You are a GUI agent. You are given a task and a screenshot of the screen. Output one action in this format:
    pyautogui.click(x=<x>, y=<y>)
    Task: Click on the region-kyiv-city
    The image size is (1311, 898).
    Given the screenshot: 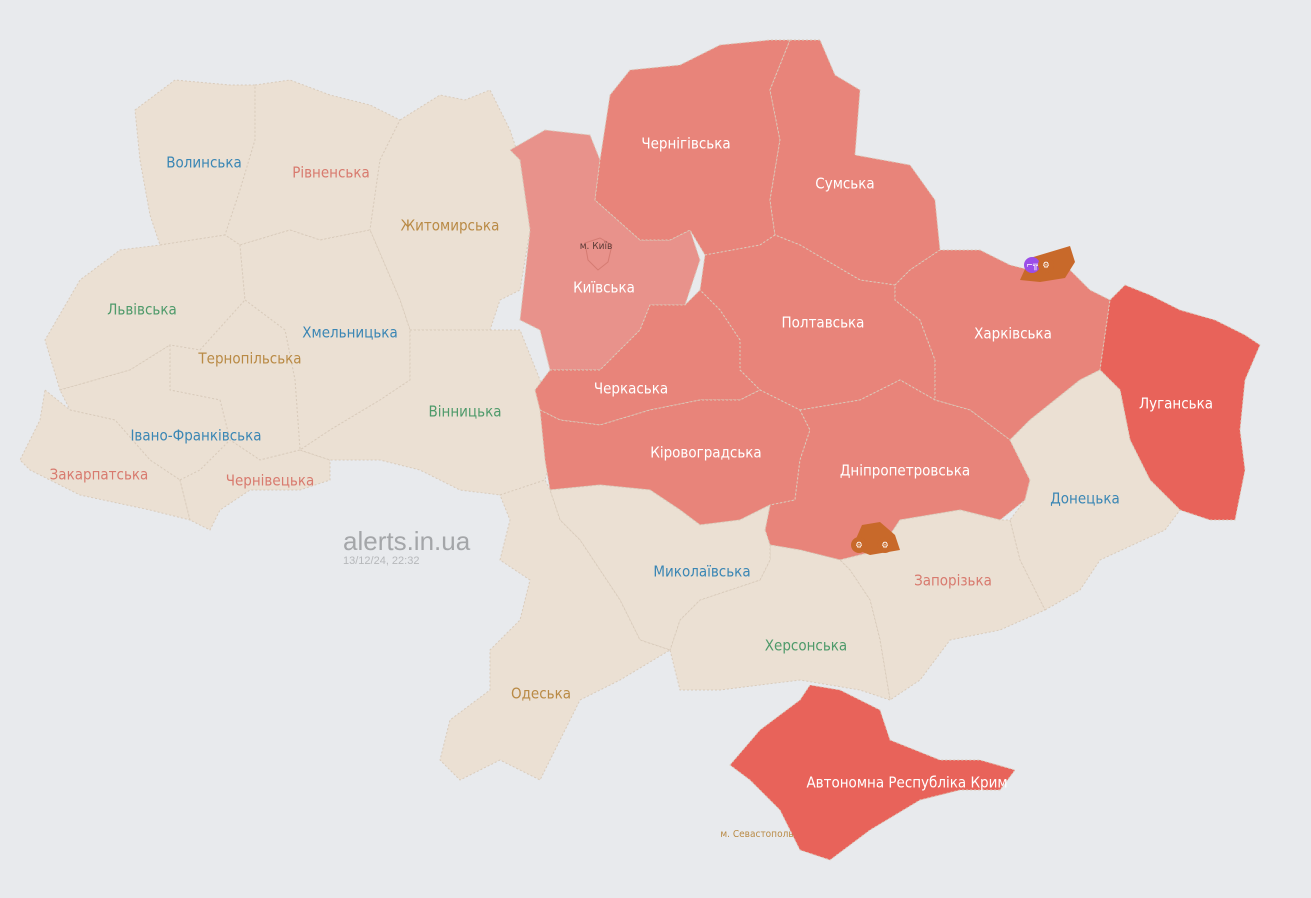 What is the action you would take?
    pyautogui.click(x=598, y=254)
    